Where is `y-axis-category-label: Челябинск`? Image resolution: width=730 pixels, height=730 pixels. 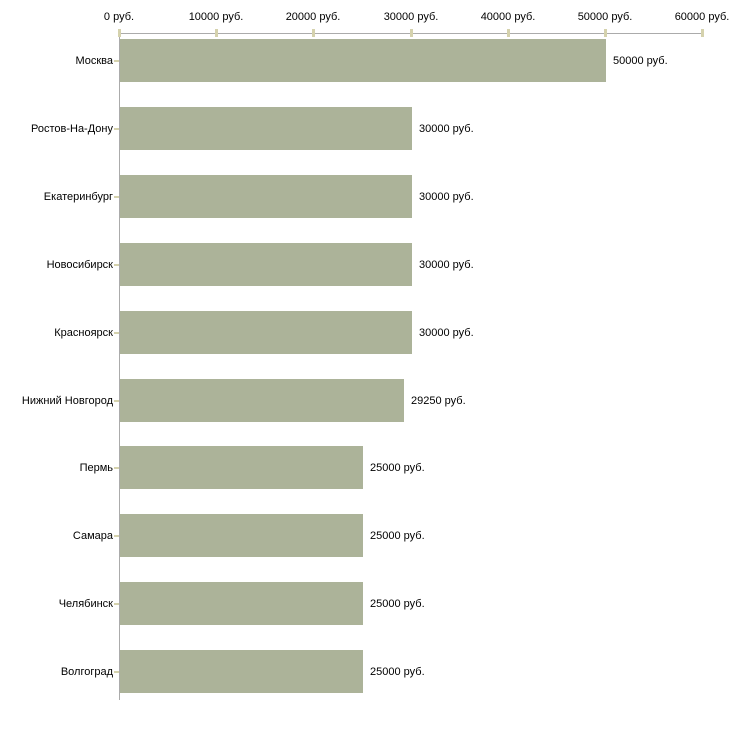
y-axis-category-label: Челябинск is located at coordinates (85, 604).